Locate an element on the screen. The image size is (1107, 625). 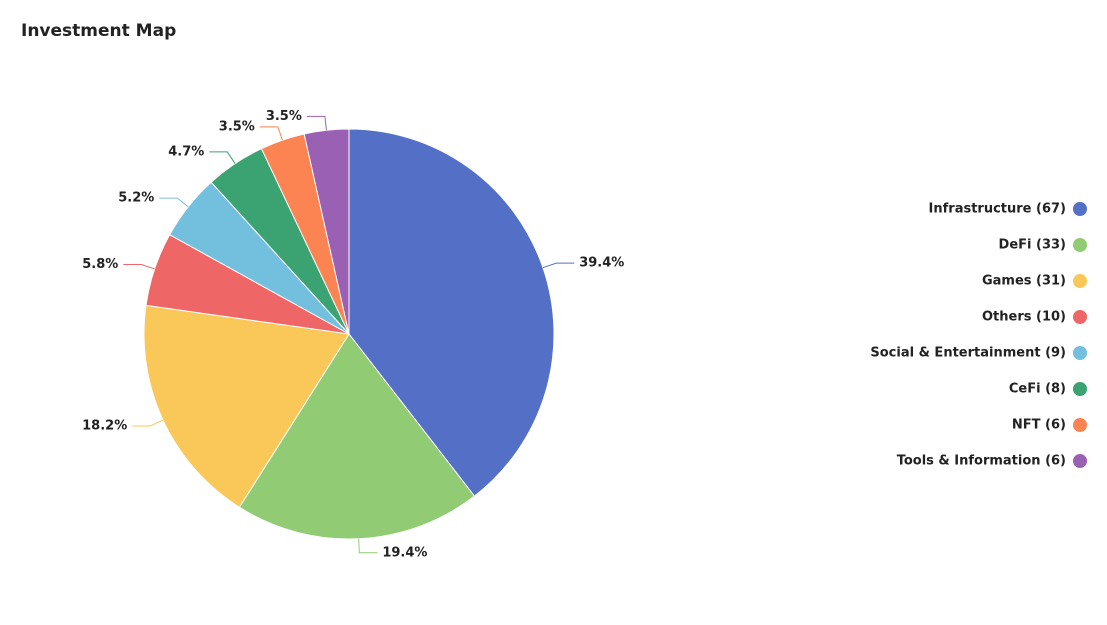
legend-label: Social & Entertainment (9) is located at coordinates (968, 353).